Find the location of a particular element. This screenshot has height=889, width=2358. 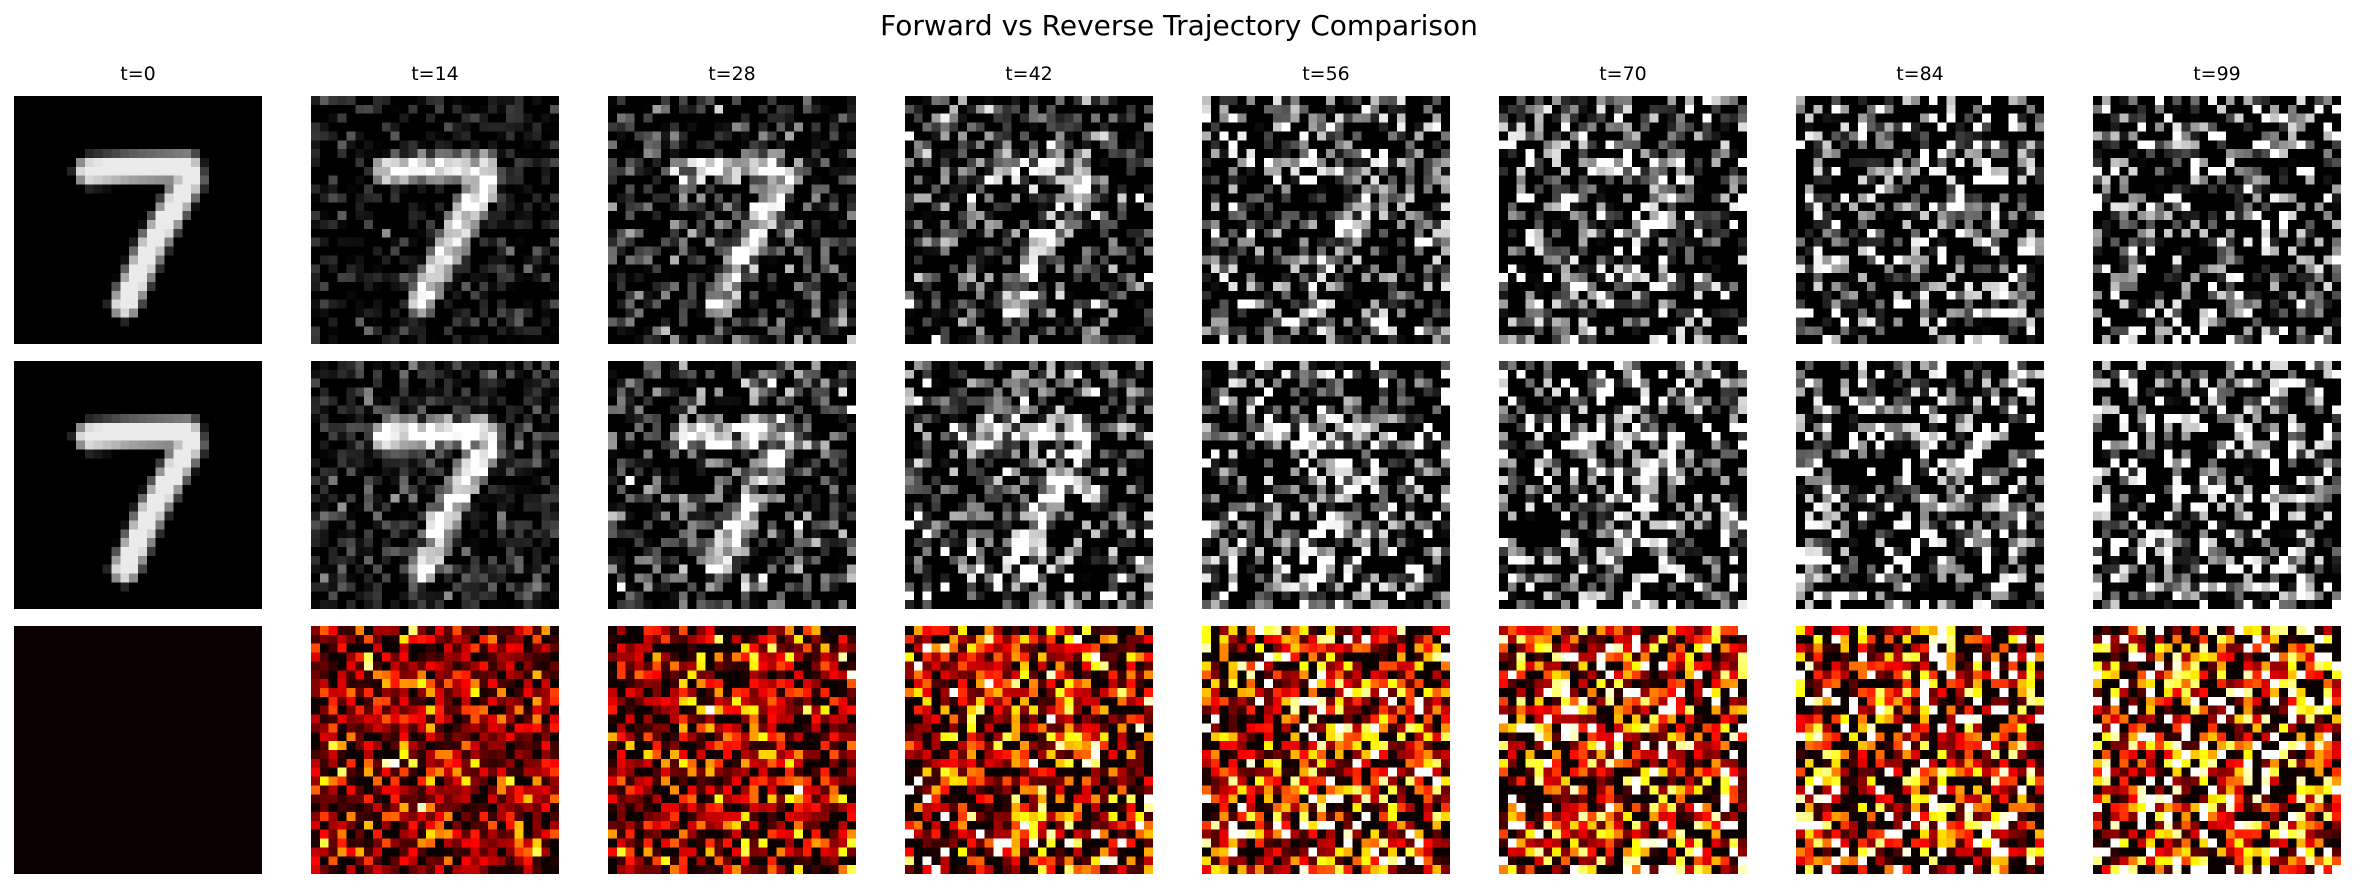

reverse-image-t56 is located at coordinates (1326, 485).